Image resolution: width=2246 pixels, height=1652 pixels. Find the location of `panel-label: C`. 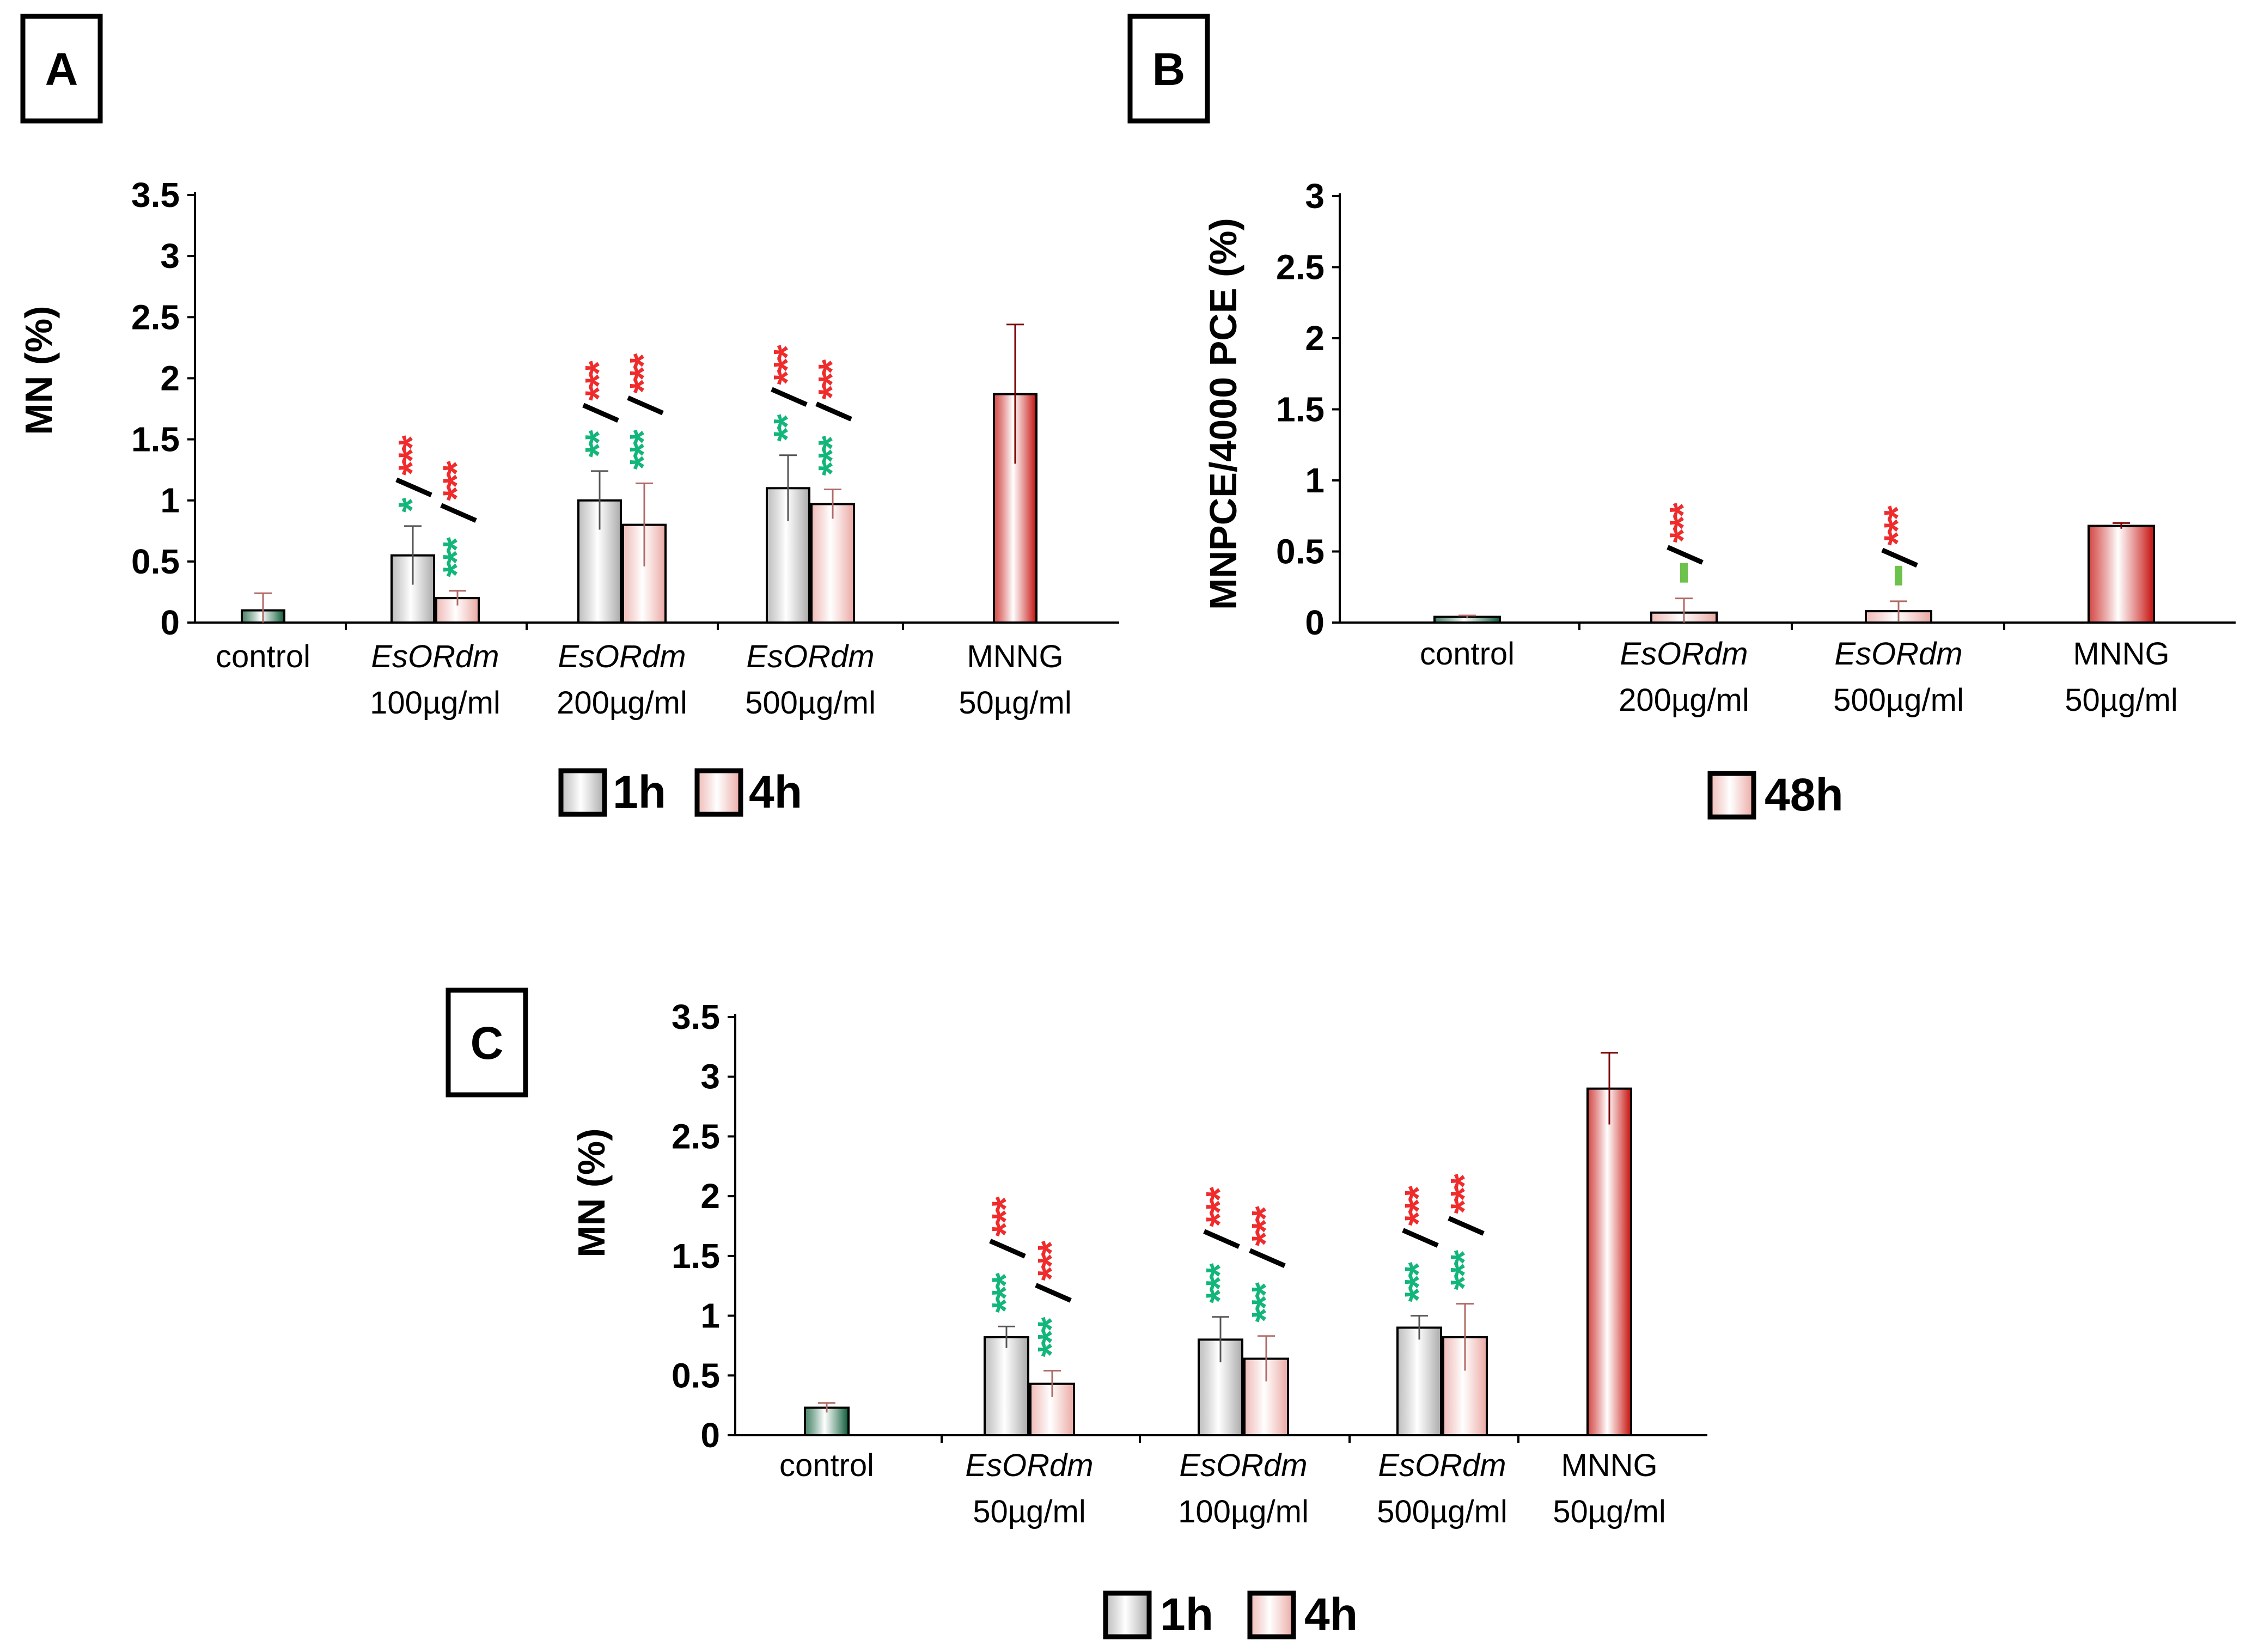

panel-label: C is located at coordinates (487, 1043).